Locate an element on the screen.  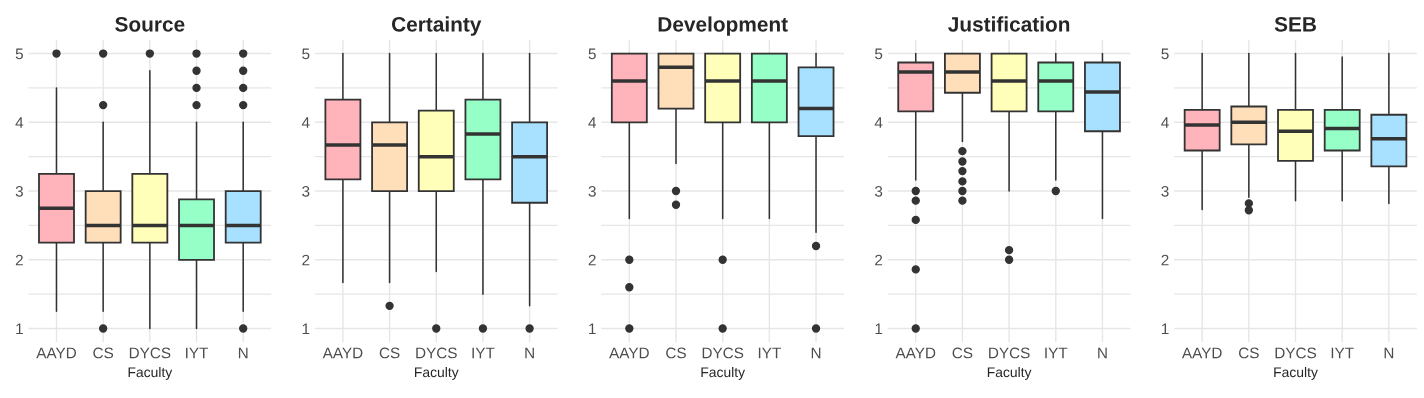
chart-title: Certainty is located at coordinates (436, 26).